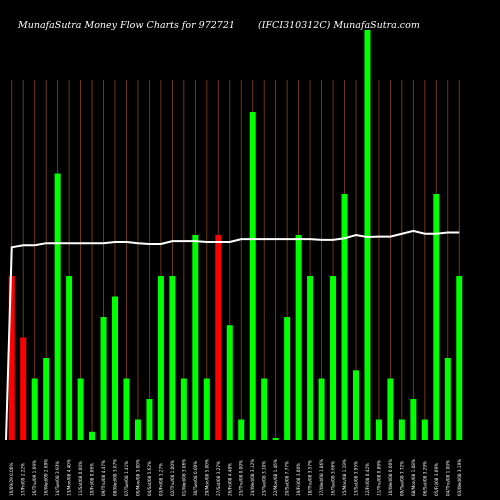 Image resolution: width=500 pixels, height=500 pixels. I want to click on x-tick-label: 13/Mon/08 4.40%, so click(69, 477).